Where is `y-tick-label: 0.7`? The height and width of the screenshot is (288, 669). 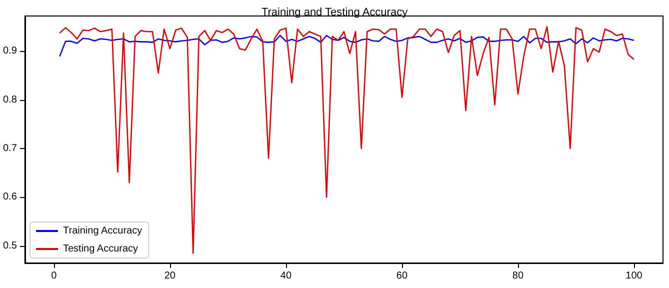
y-tick-label: 0.7 is located at coordinates (10, 148).